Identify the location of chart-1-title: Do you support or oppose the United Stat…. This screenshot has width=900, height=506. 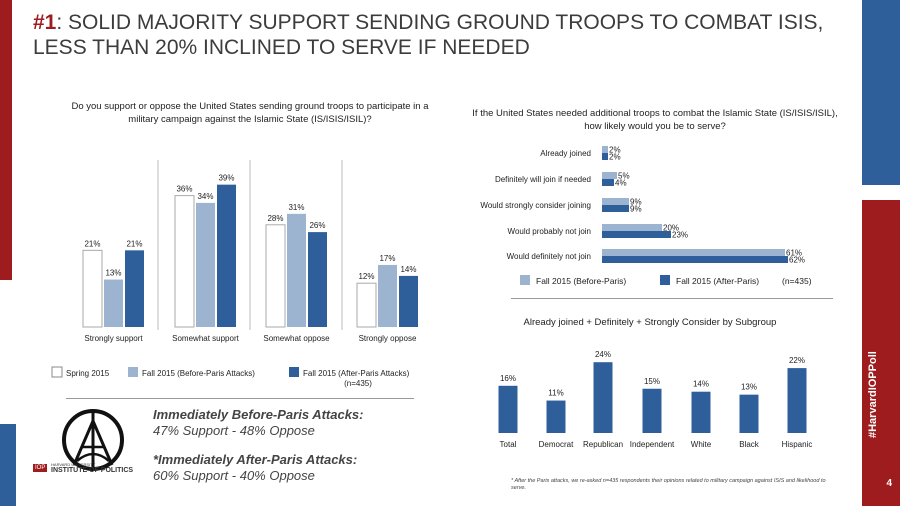
(250, 113).